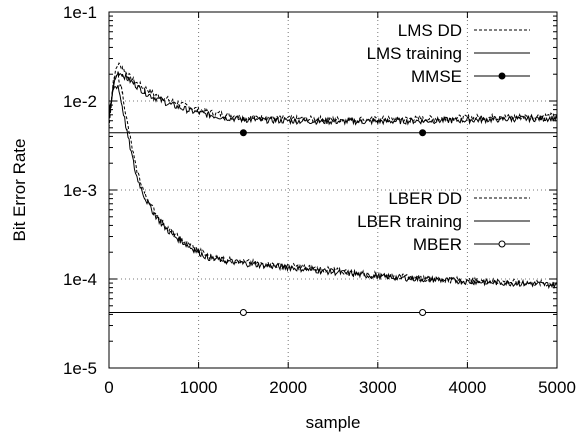 The height and width of the screenshot is (441, 587). I want to click on y-tick-label: 1e-2, so click(80, 101).